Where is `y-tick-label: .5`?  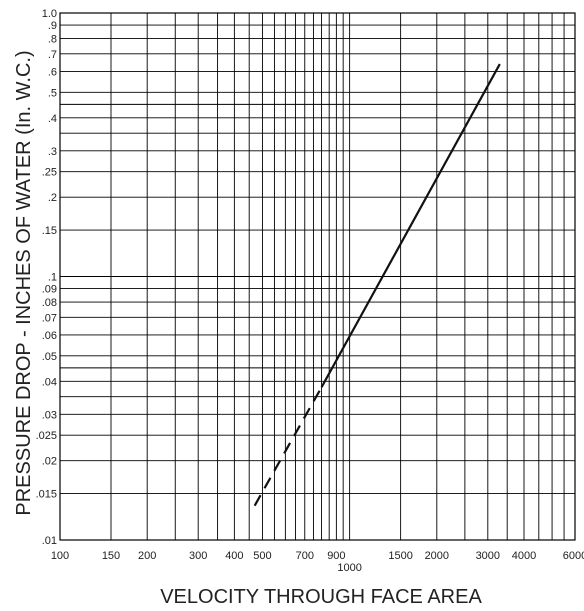 y-tick-label: .5 is located at coordinates (52, 93).